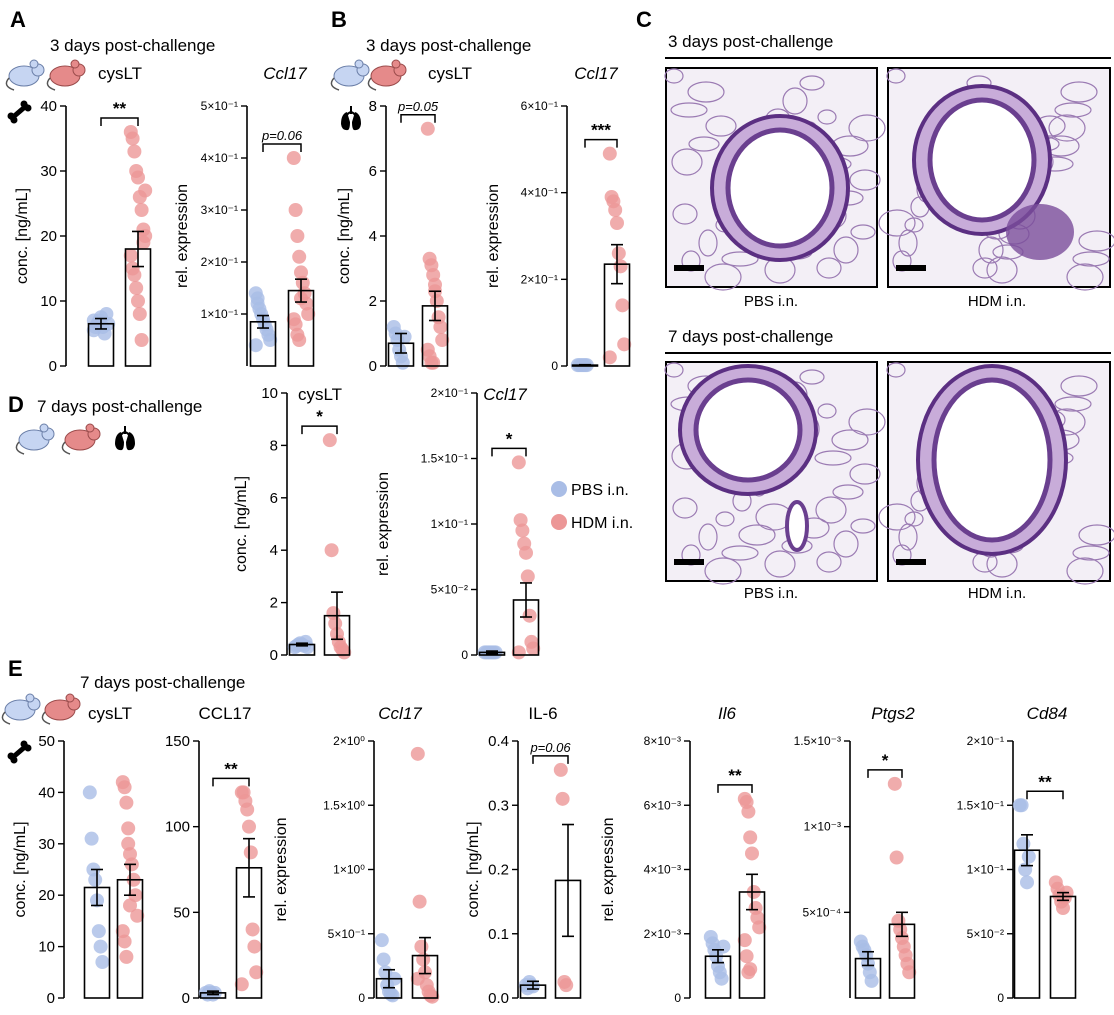 This screenshot has width=1114, height=1015. What do you see at coordinates (592, 506) in the screenshot?
I see `legend: PBS i.n. HDM i.n.` at bounding box center [592, 506].